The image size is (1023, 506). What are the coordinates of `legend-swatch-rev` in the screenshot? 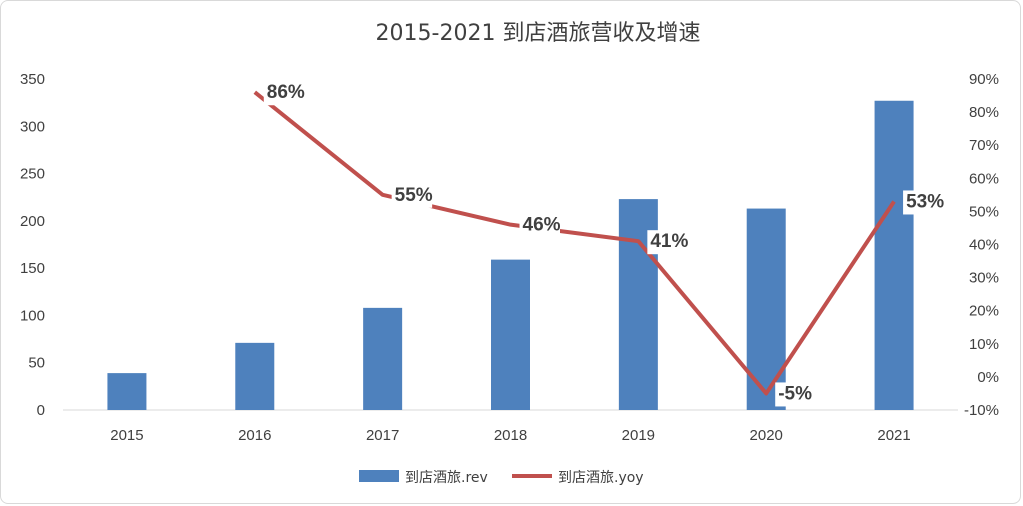 It's located at (379, 476).